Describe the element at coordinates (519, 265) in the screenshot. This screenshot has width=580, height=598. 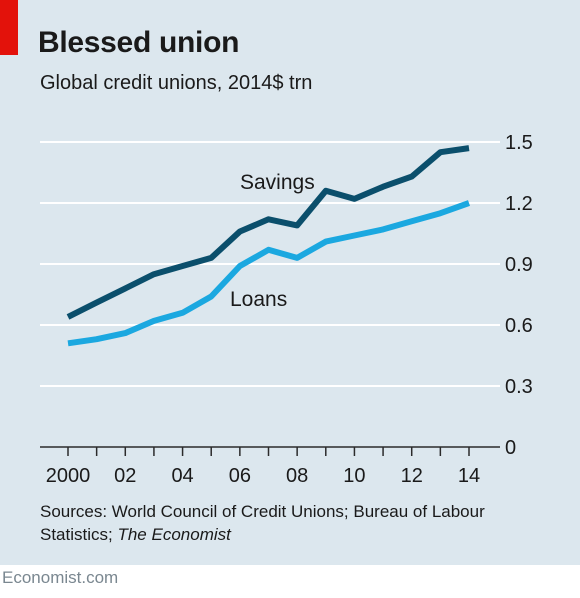
I see `y-tick-label: 0.9` at that location.